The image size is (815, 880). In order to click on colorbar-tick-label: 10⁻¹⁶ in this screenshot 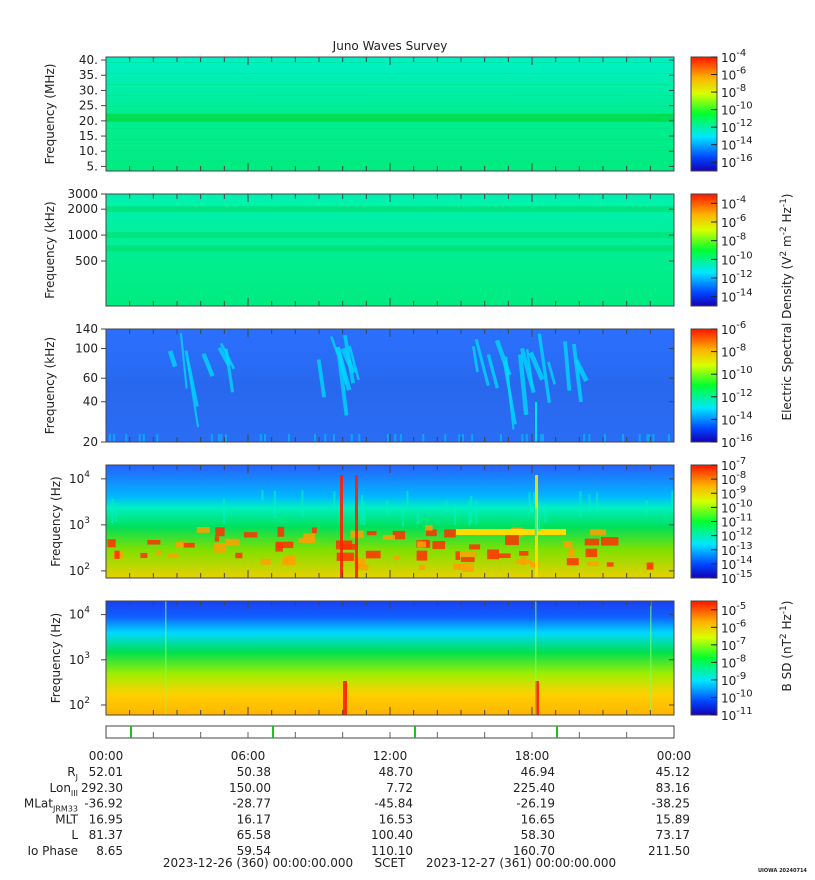, I will do `click(737, 441)`.